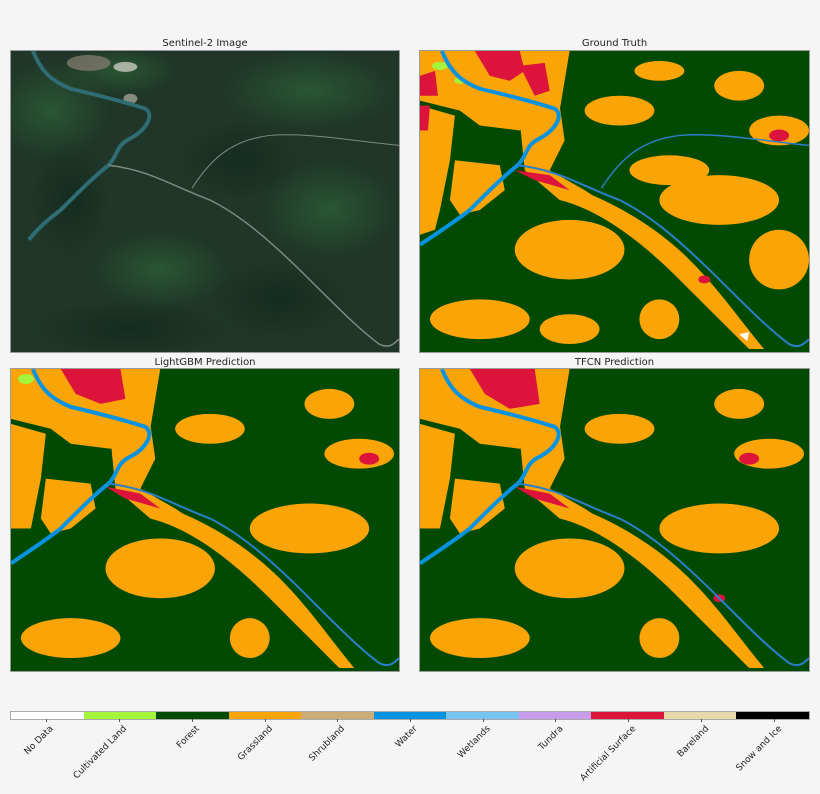 This screenshot has width=820, height=794. I want to click on legend-label: Wetlands, so click(474, 742).